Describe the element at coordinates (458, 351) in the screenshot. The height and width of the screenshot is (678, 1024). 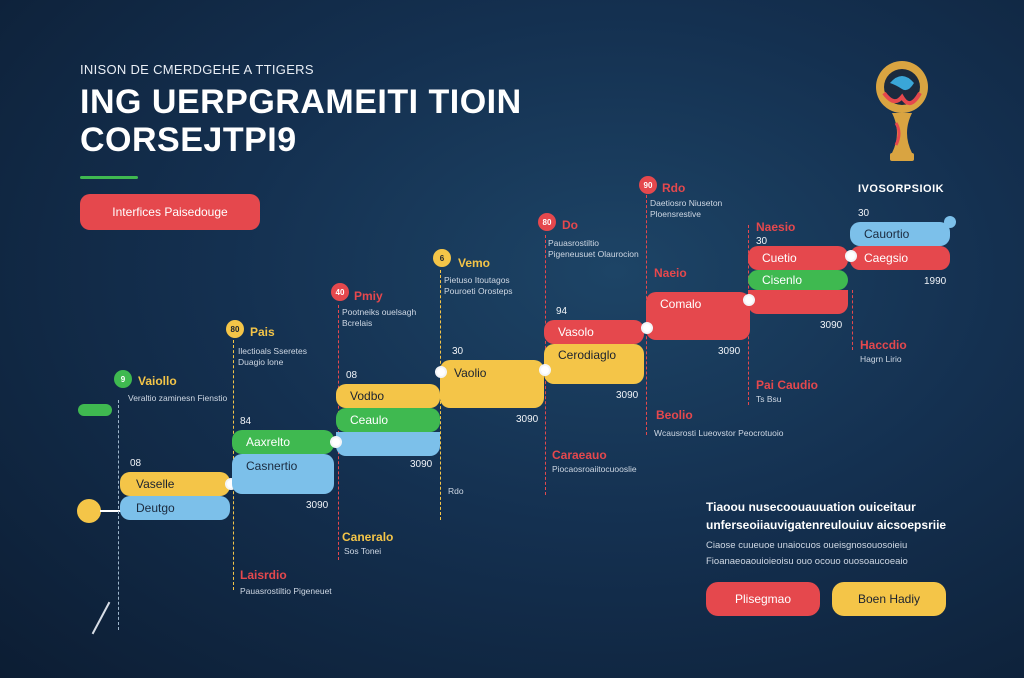
I see `step-4-num-top: 30` at that location.